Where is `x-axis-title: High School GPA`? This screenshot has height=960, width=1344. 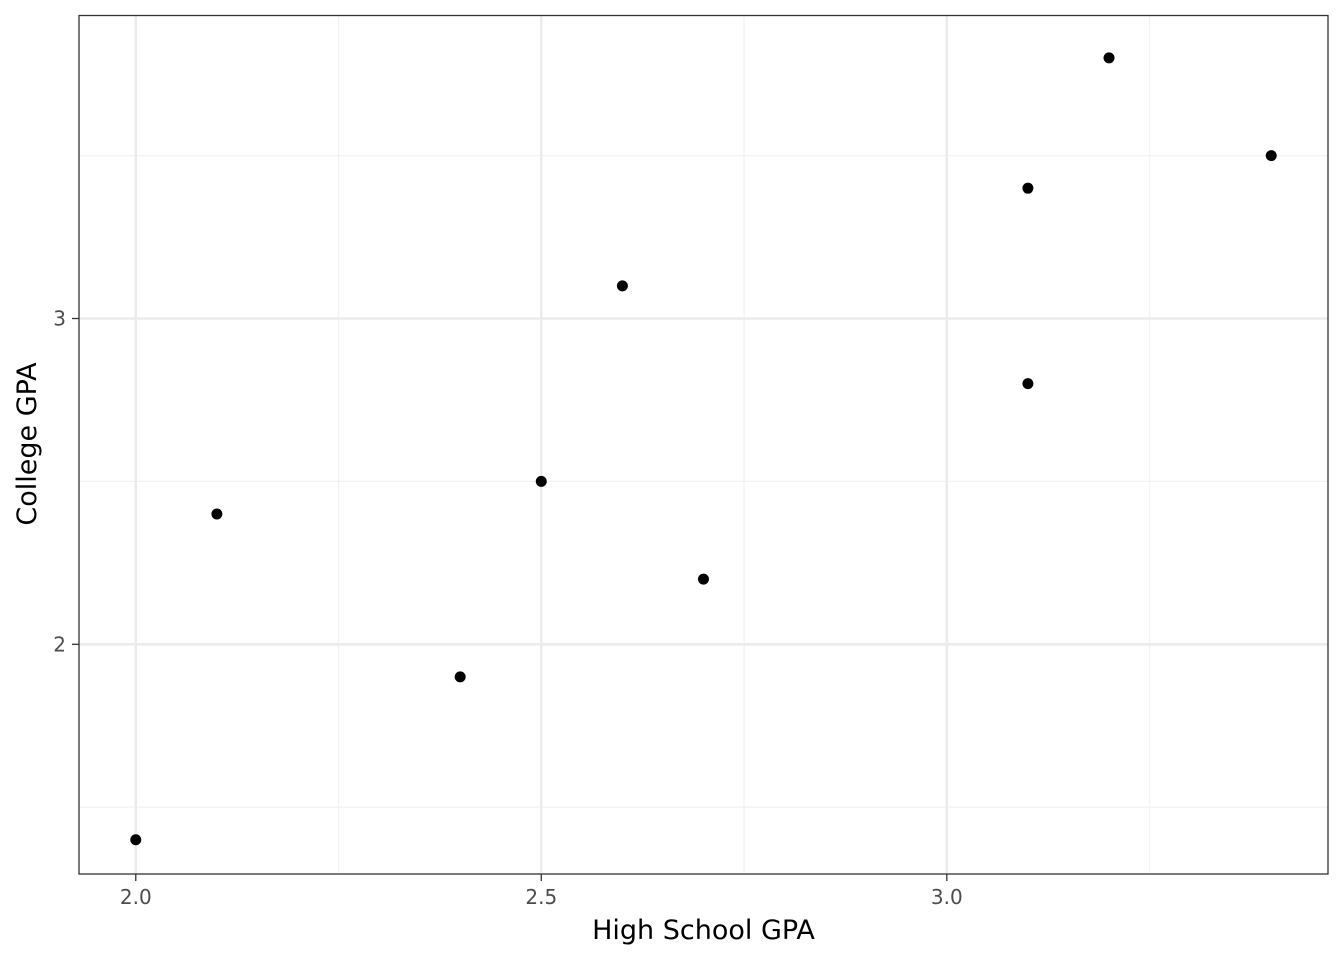 x-axis-title: High School GPA is located at coordinates (703, 930).